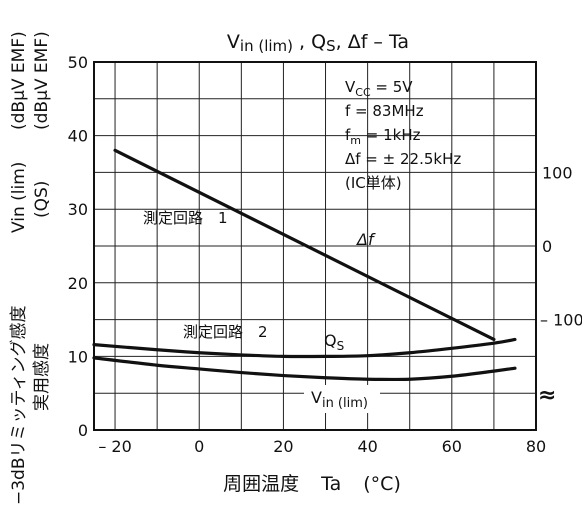 Image resolution: width=582 pixels, height=513 pixels. I want to click on right-tick-label: 0, so click(547, 246).